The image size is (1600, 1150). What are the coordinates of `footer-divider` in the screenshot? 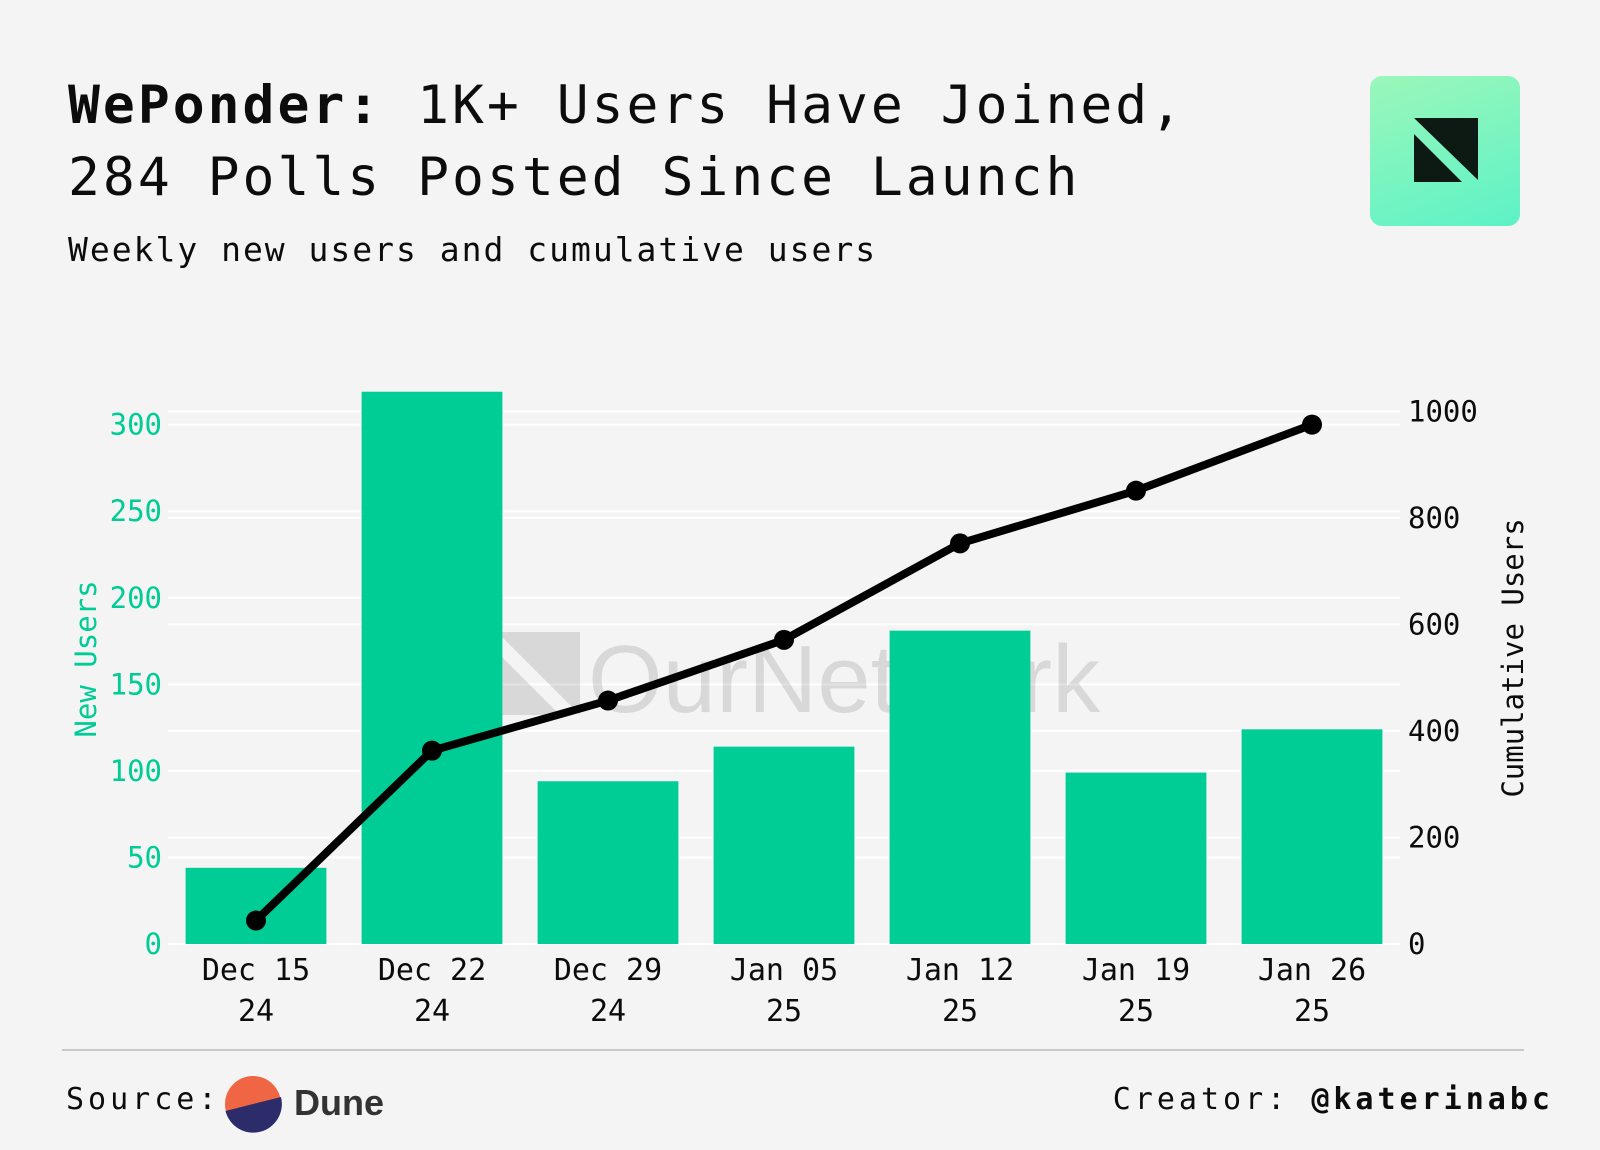 It's located at (793, 1050).